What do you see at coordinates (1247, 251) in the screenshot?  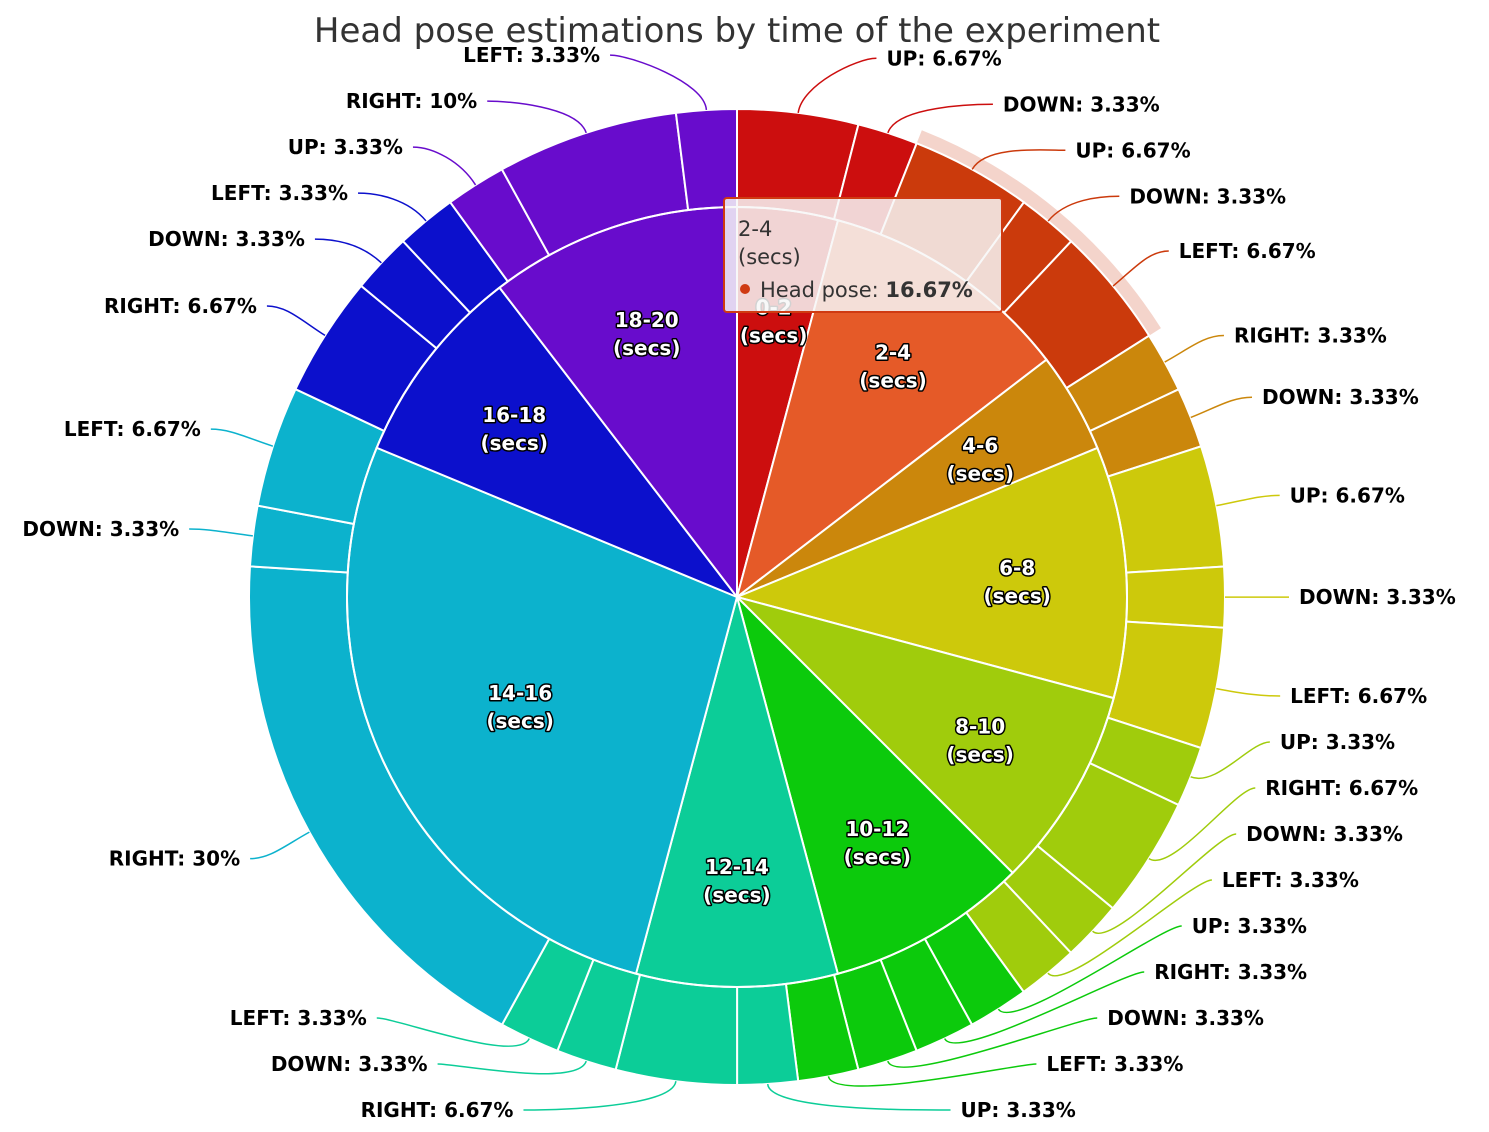 I see `outer-label-4: LEFT: 6.67%` at bounding box center [1247, 251].